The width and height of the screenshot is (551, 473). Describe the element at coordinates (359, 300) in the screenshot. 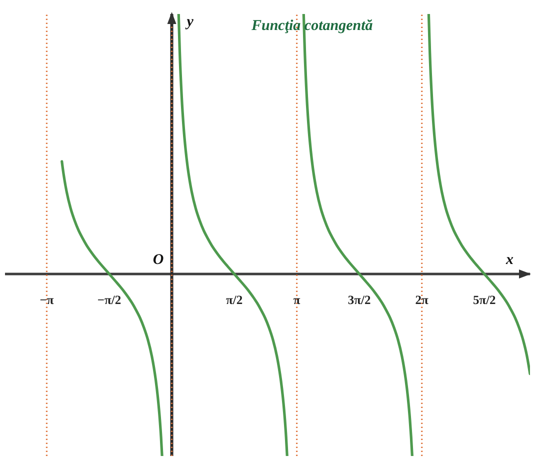

I see `x-tick-label: 3π/2` at that location.